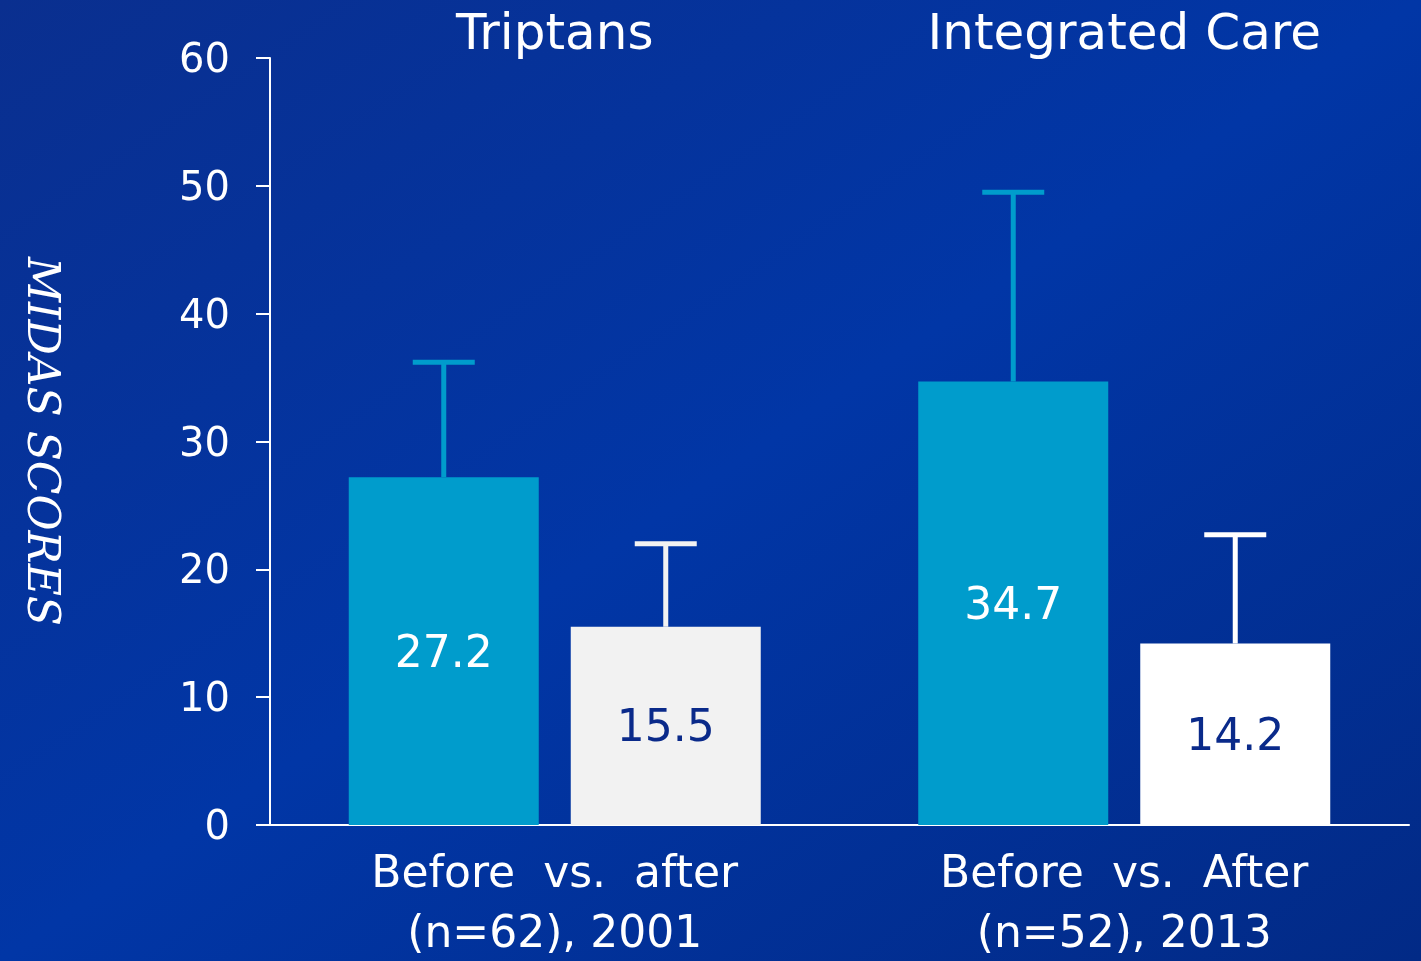  I want to click on y-tick-label: 50, so click(204, 185).